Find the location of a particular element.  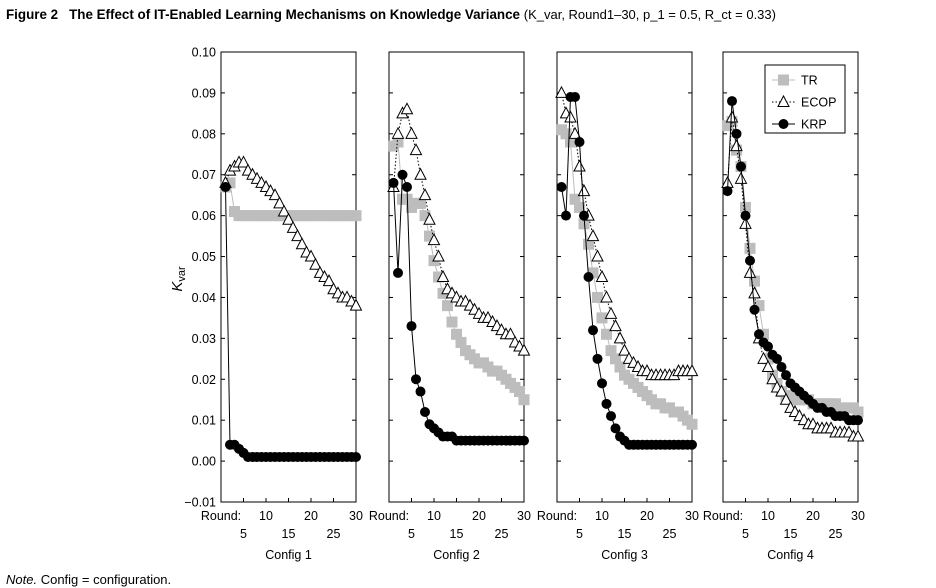

series-ecop is located at coordinates (627, 233).